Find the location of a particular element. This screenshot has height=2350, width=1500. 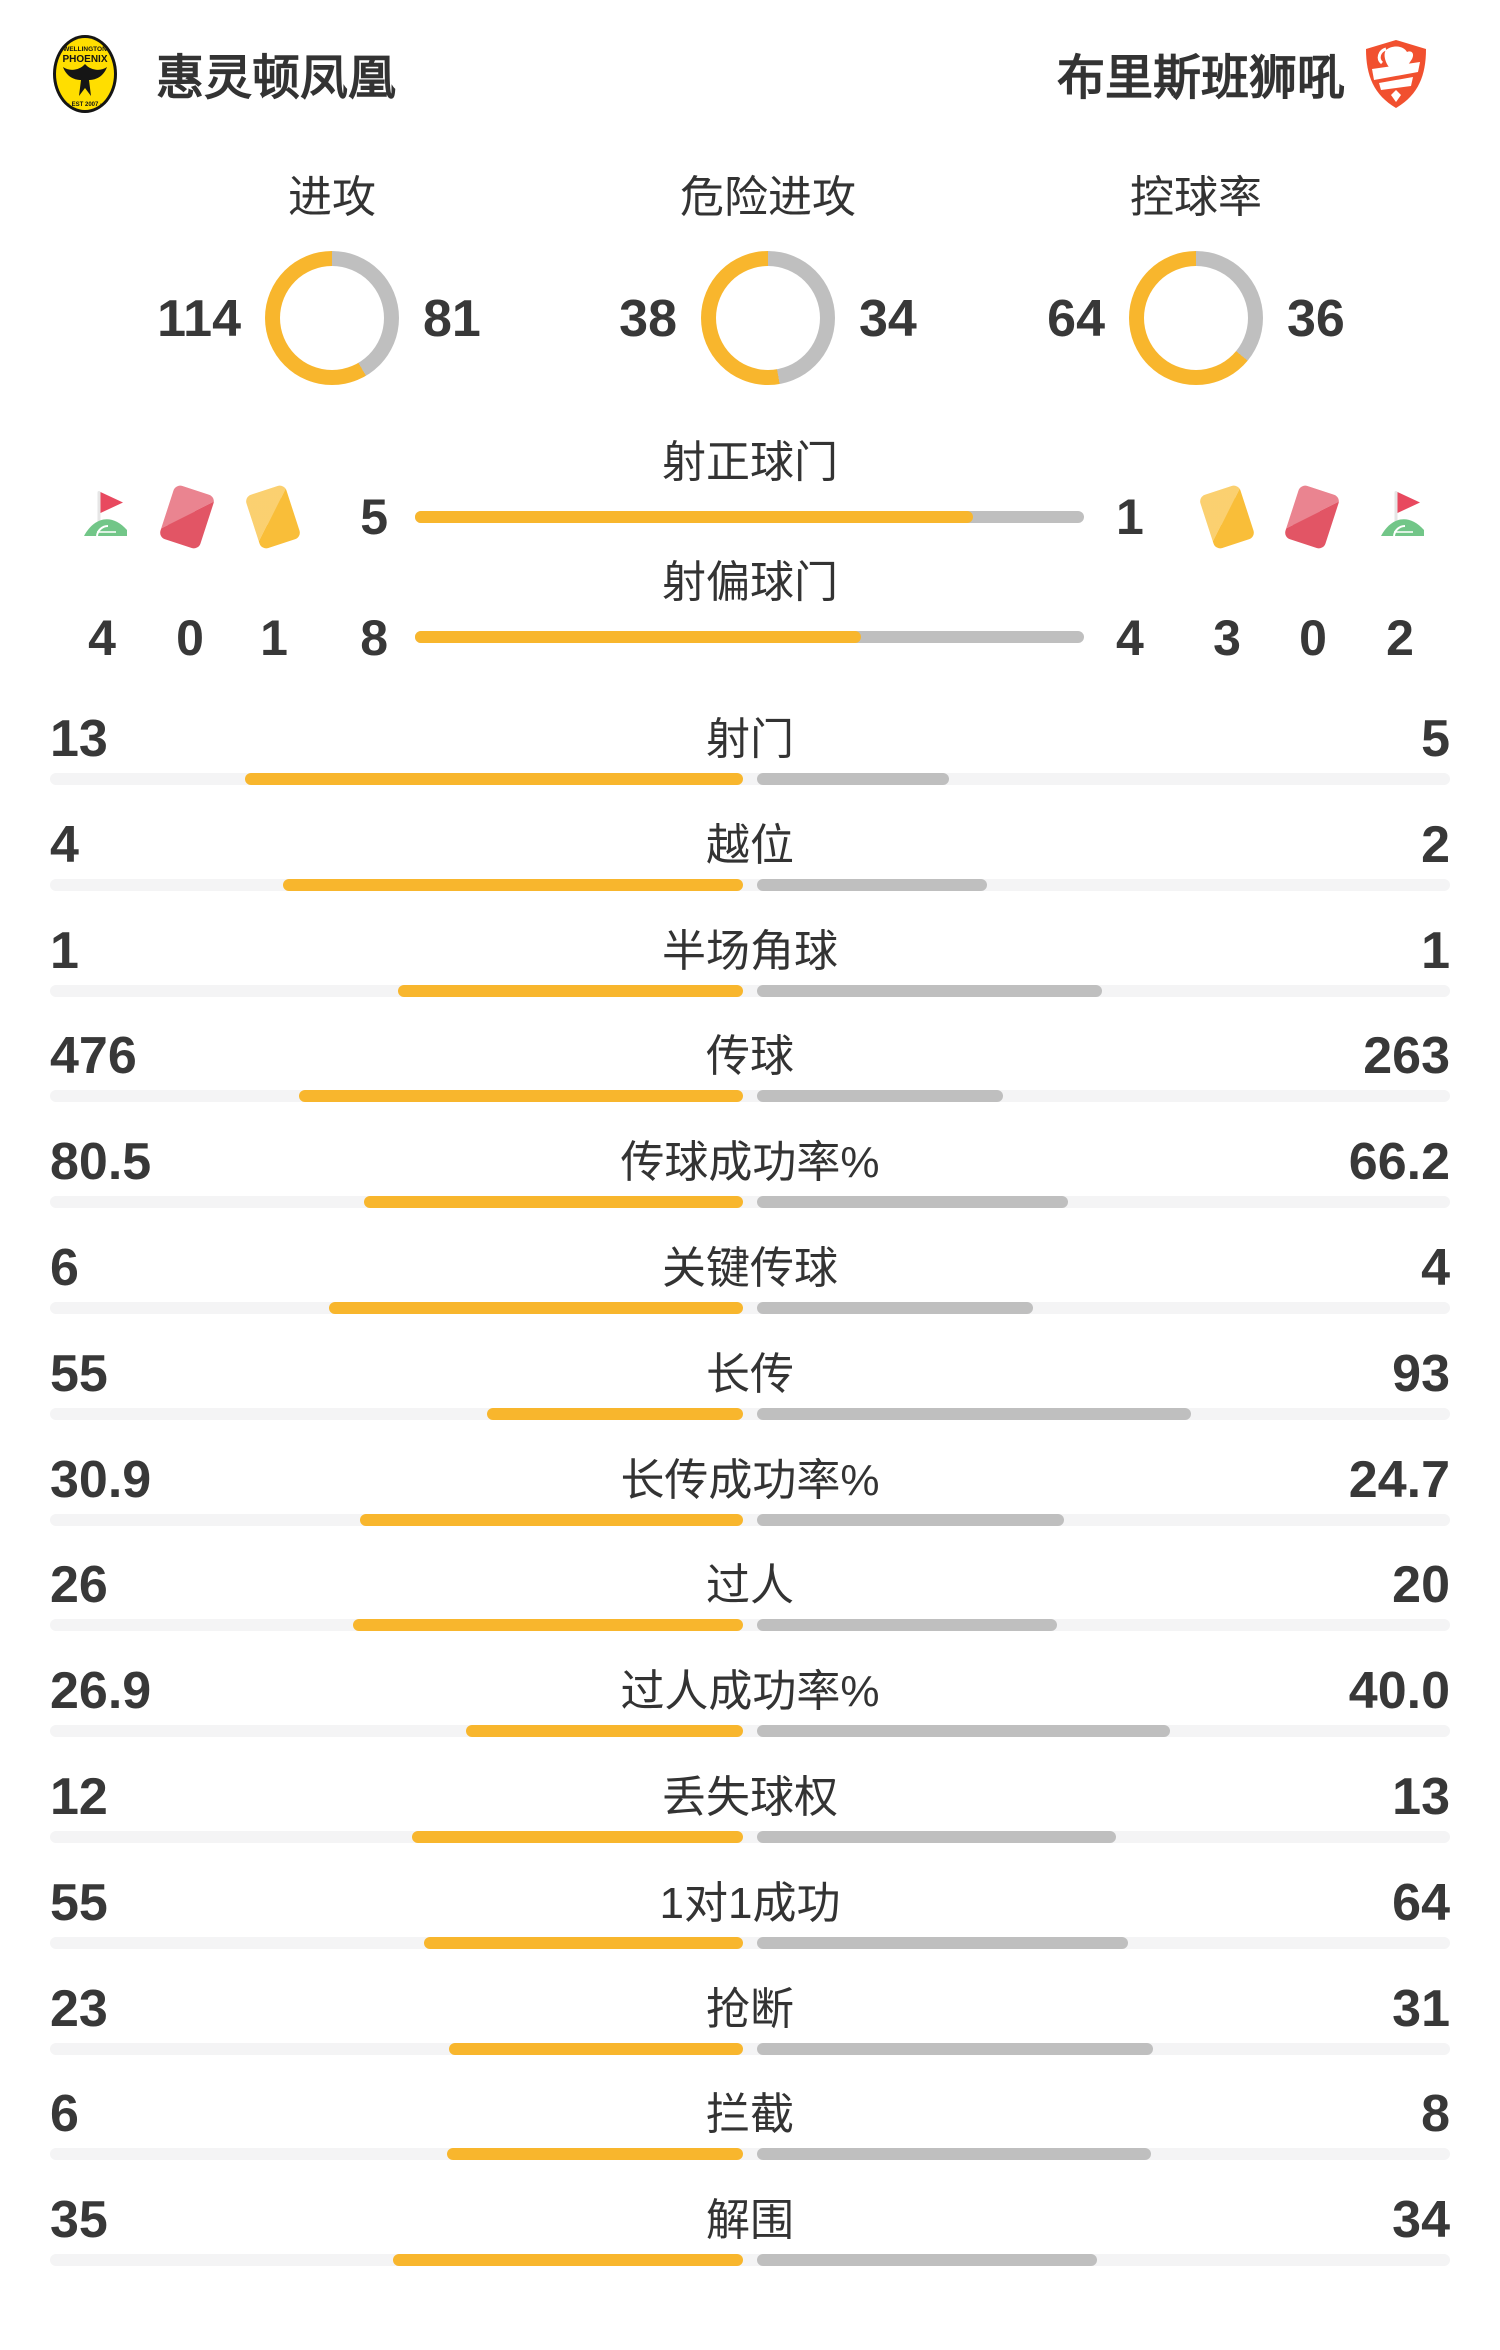

shots-on-target-bar is located at coordinates (749, 517).